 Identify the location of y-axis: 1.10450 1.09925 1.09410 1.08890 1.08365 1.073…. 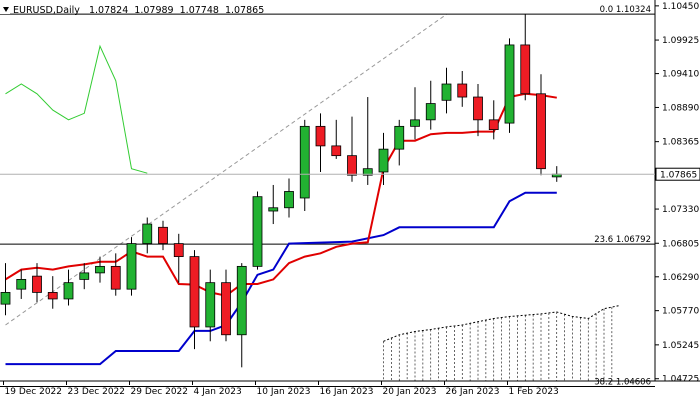
(677, 193).